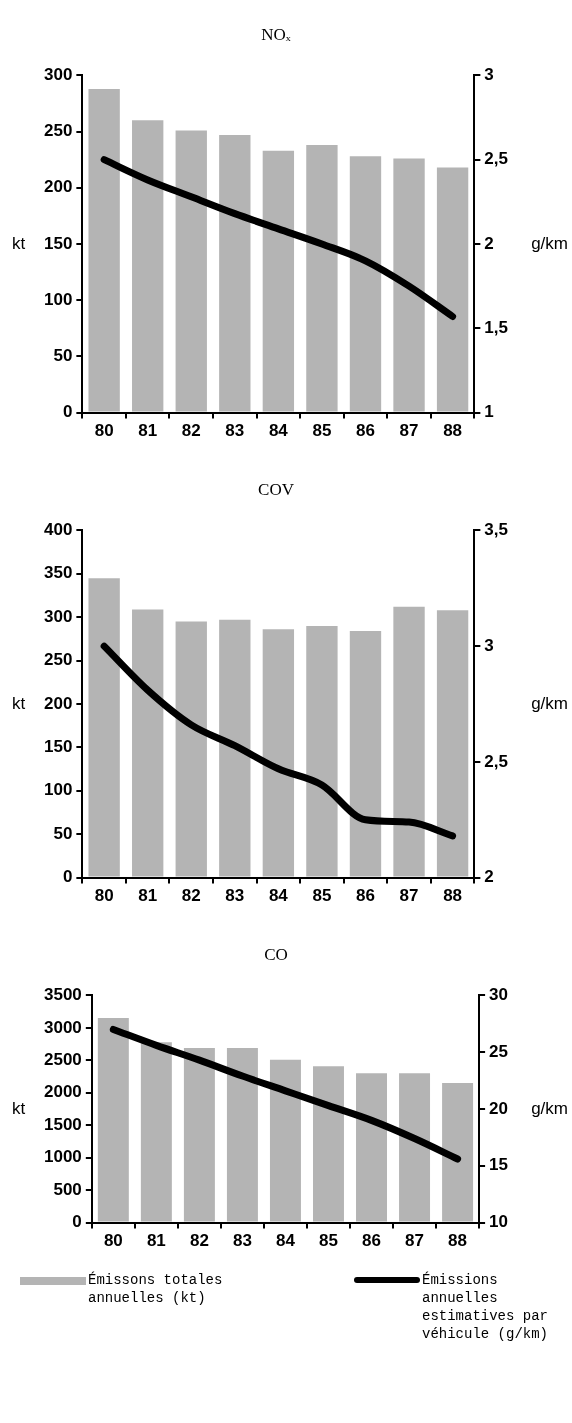 This screenshot has width=572, height=1423. I want to click on y-tick-label: 3500, so click(62, 995).